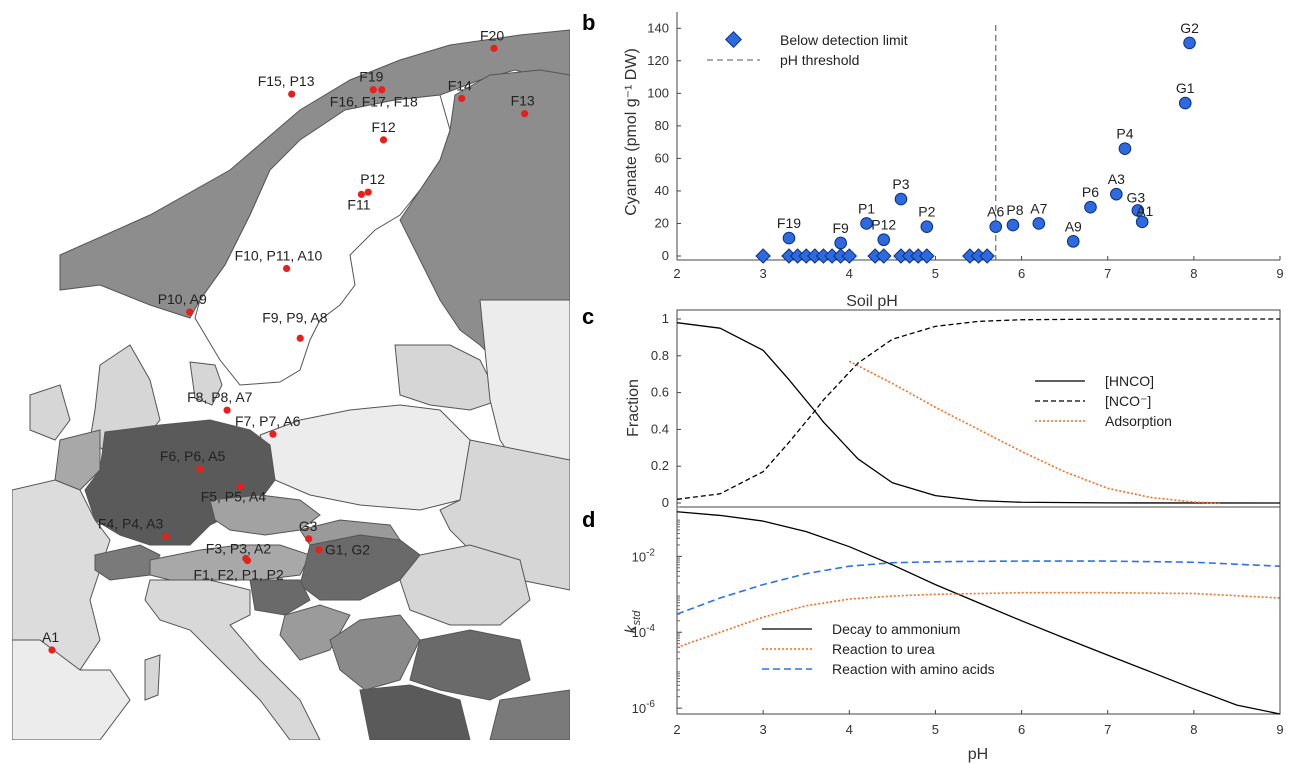 The image size is (1293, 764). I want to click on b-y-tick-label: 140, so click(658, 27).